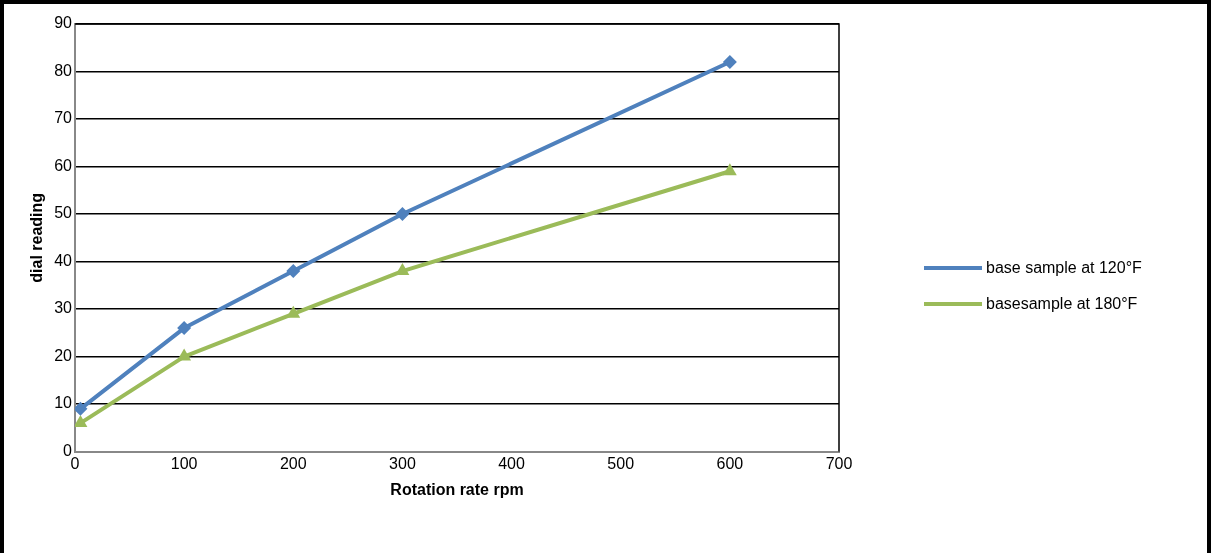 Image resolution: width=1211 pixels, height=553 pixels. I want to click on y-tick-label: 80, so click(63, 70).